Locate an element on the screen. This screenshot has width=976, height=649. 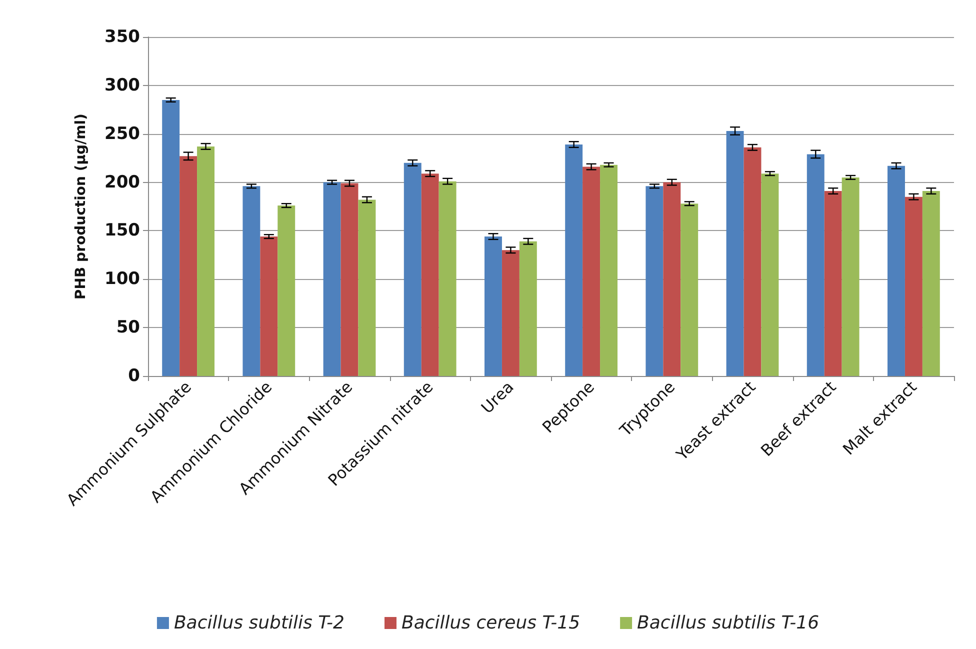
y-tick-label: 300 is located at coordinates (122, 85).